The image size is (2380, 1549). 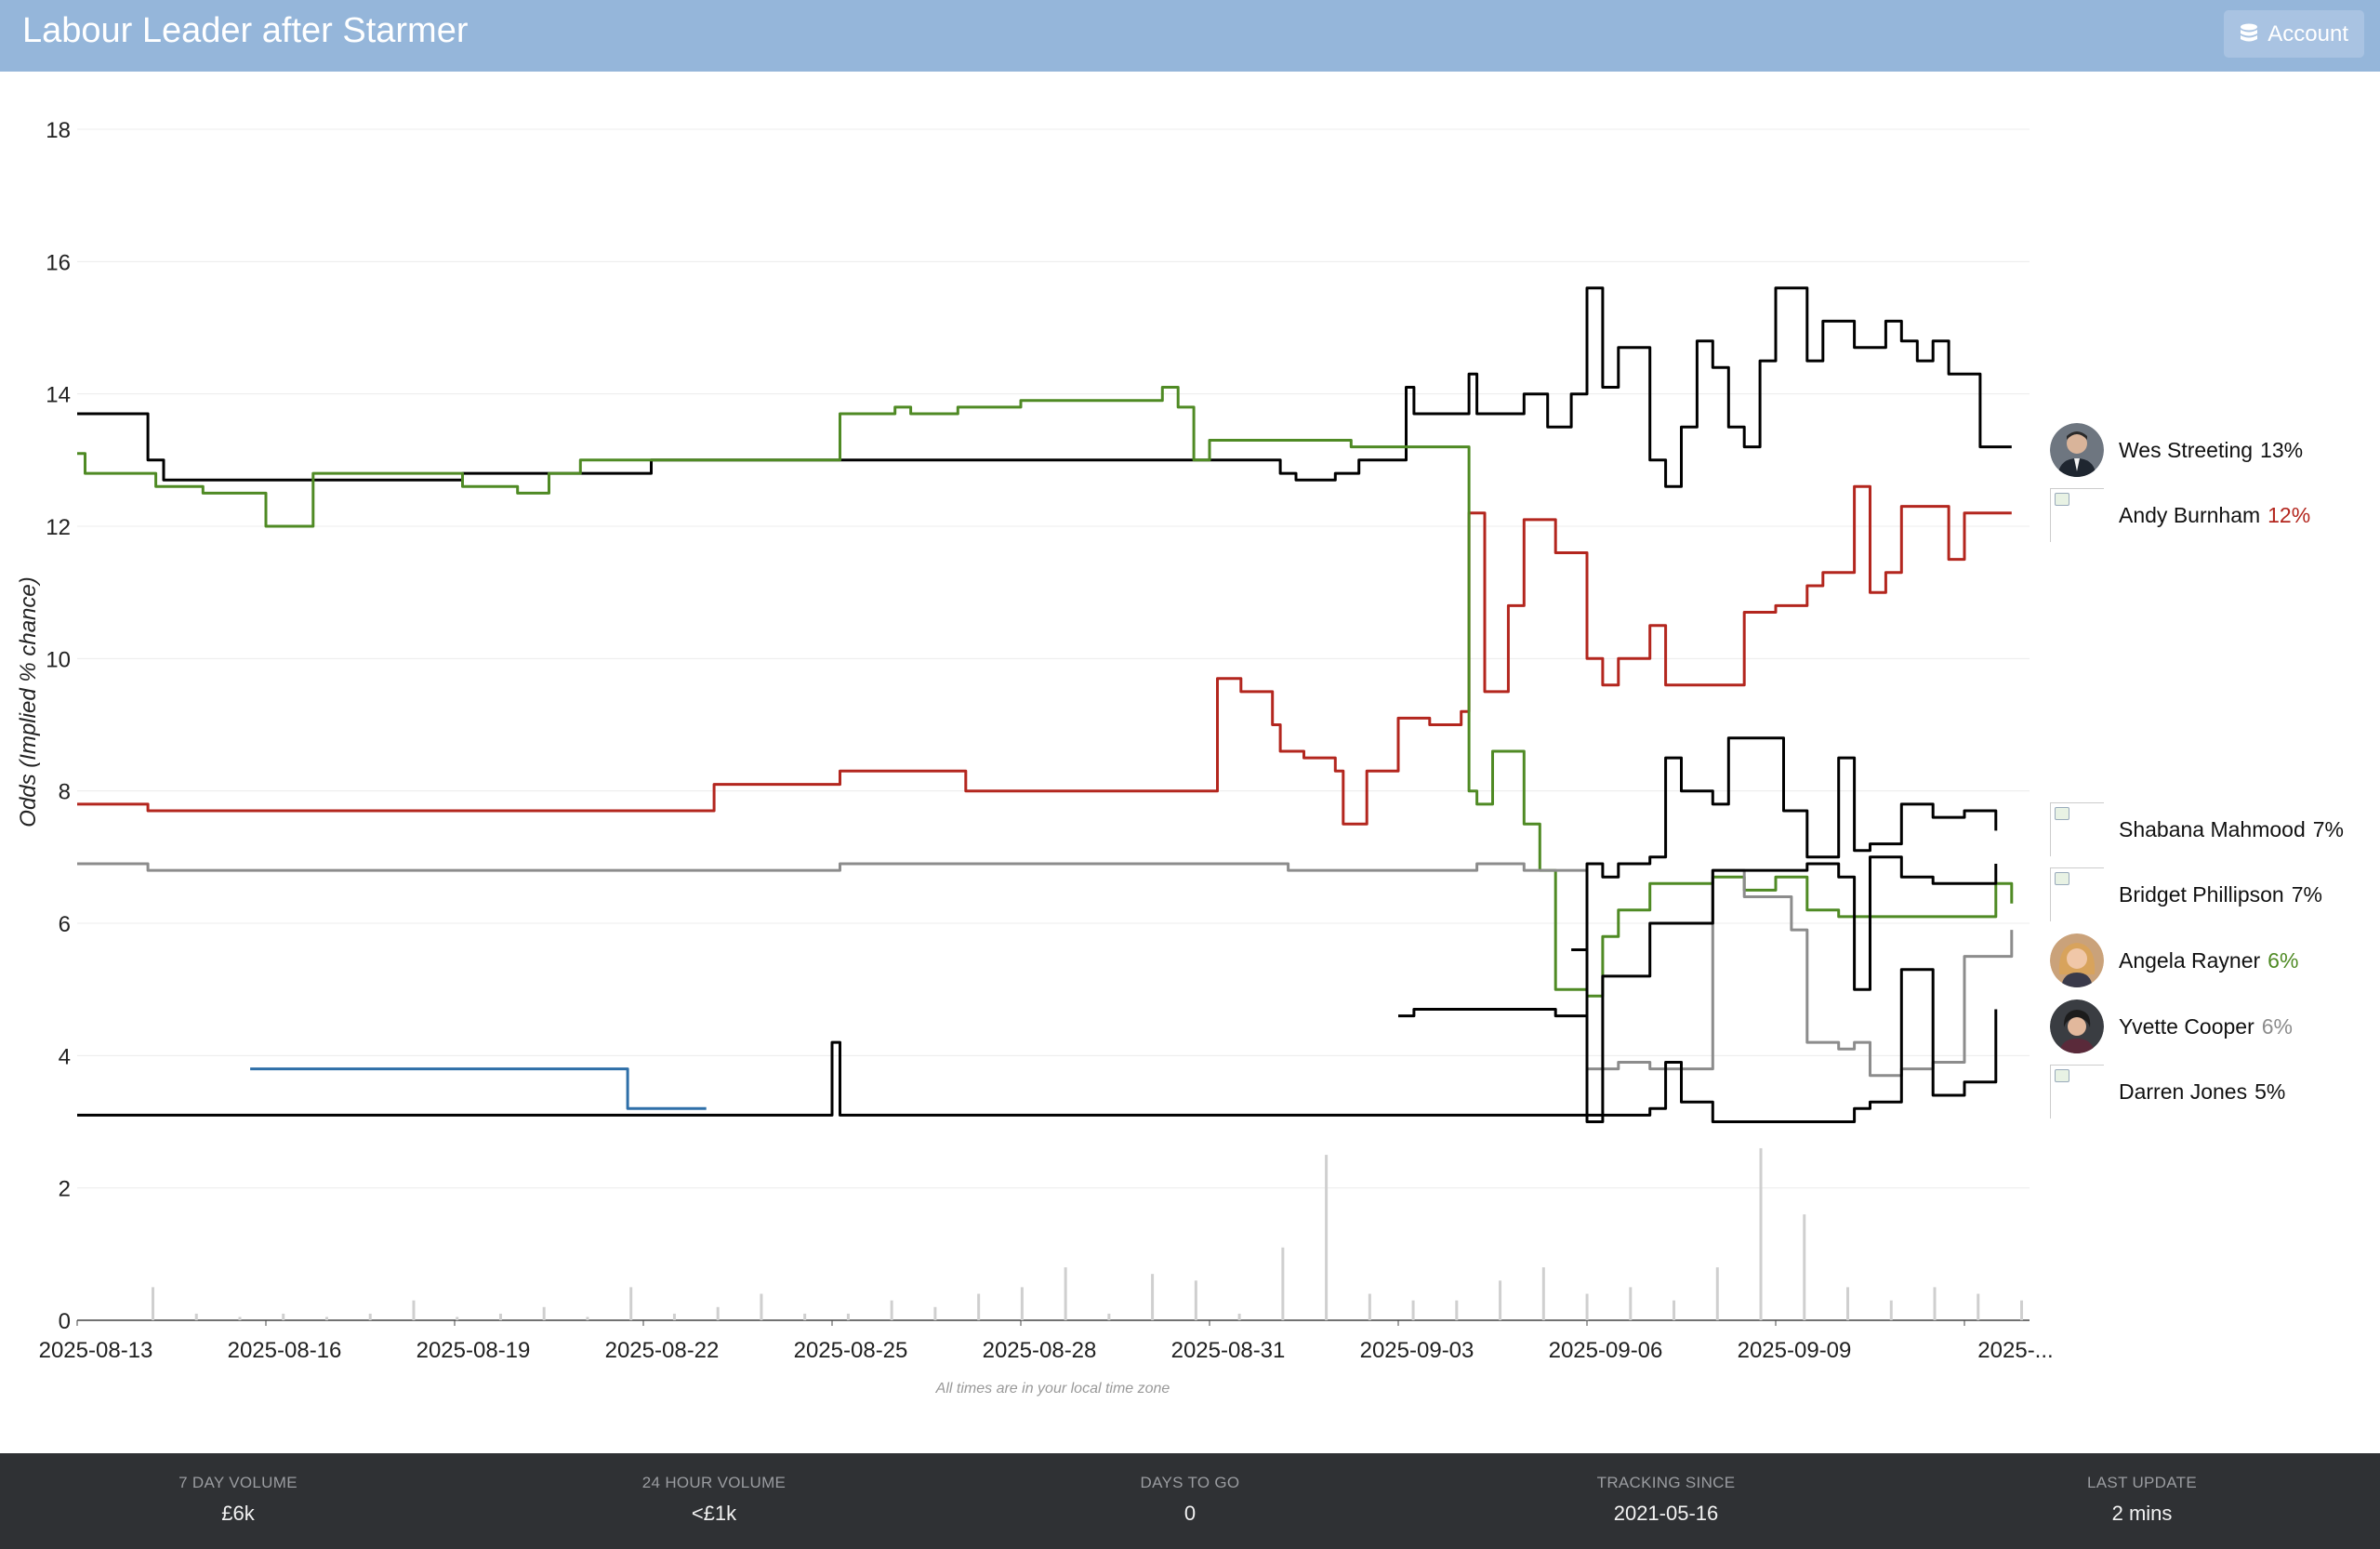 What do you see at coordinates (1795, 1350) in the screenshot?
I see `x-tick-label: 2025-09-09` at bounding box center [1795, 1350].